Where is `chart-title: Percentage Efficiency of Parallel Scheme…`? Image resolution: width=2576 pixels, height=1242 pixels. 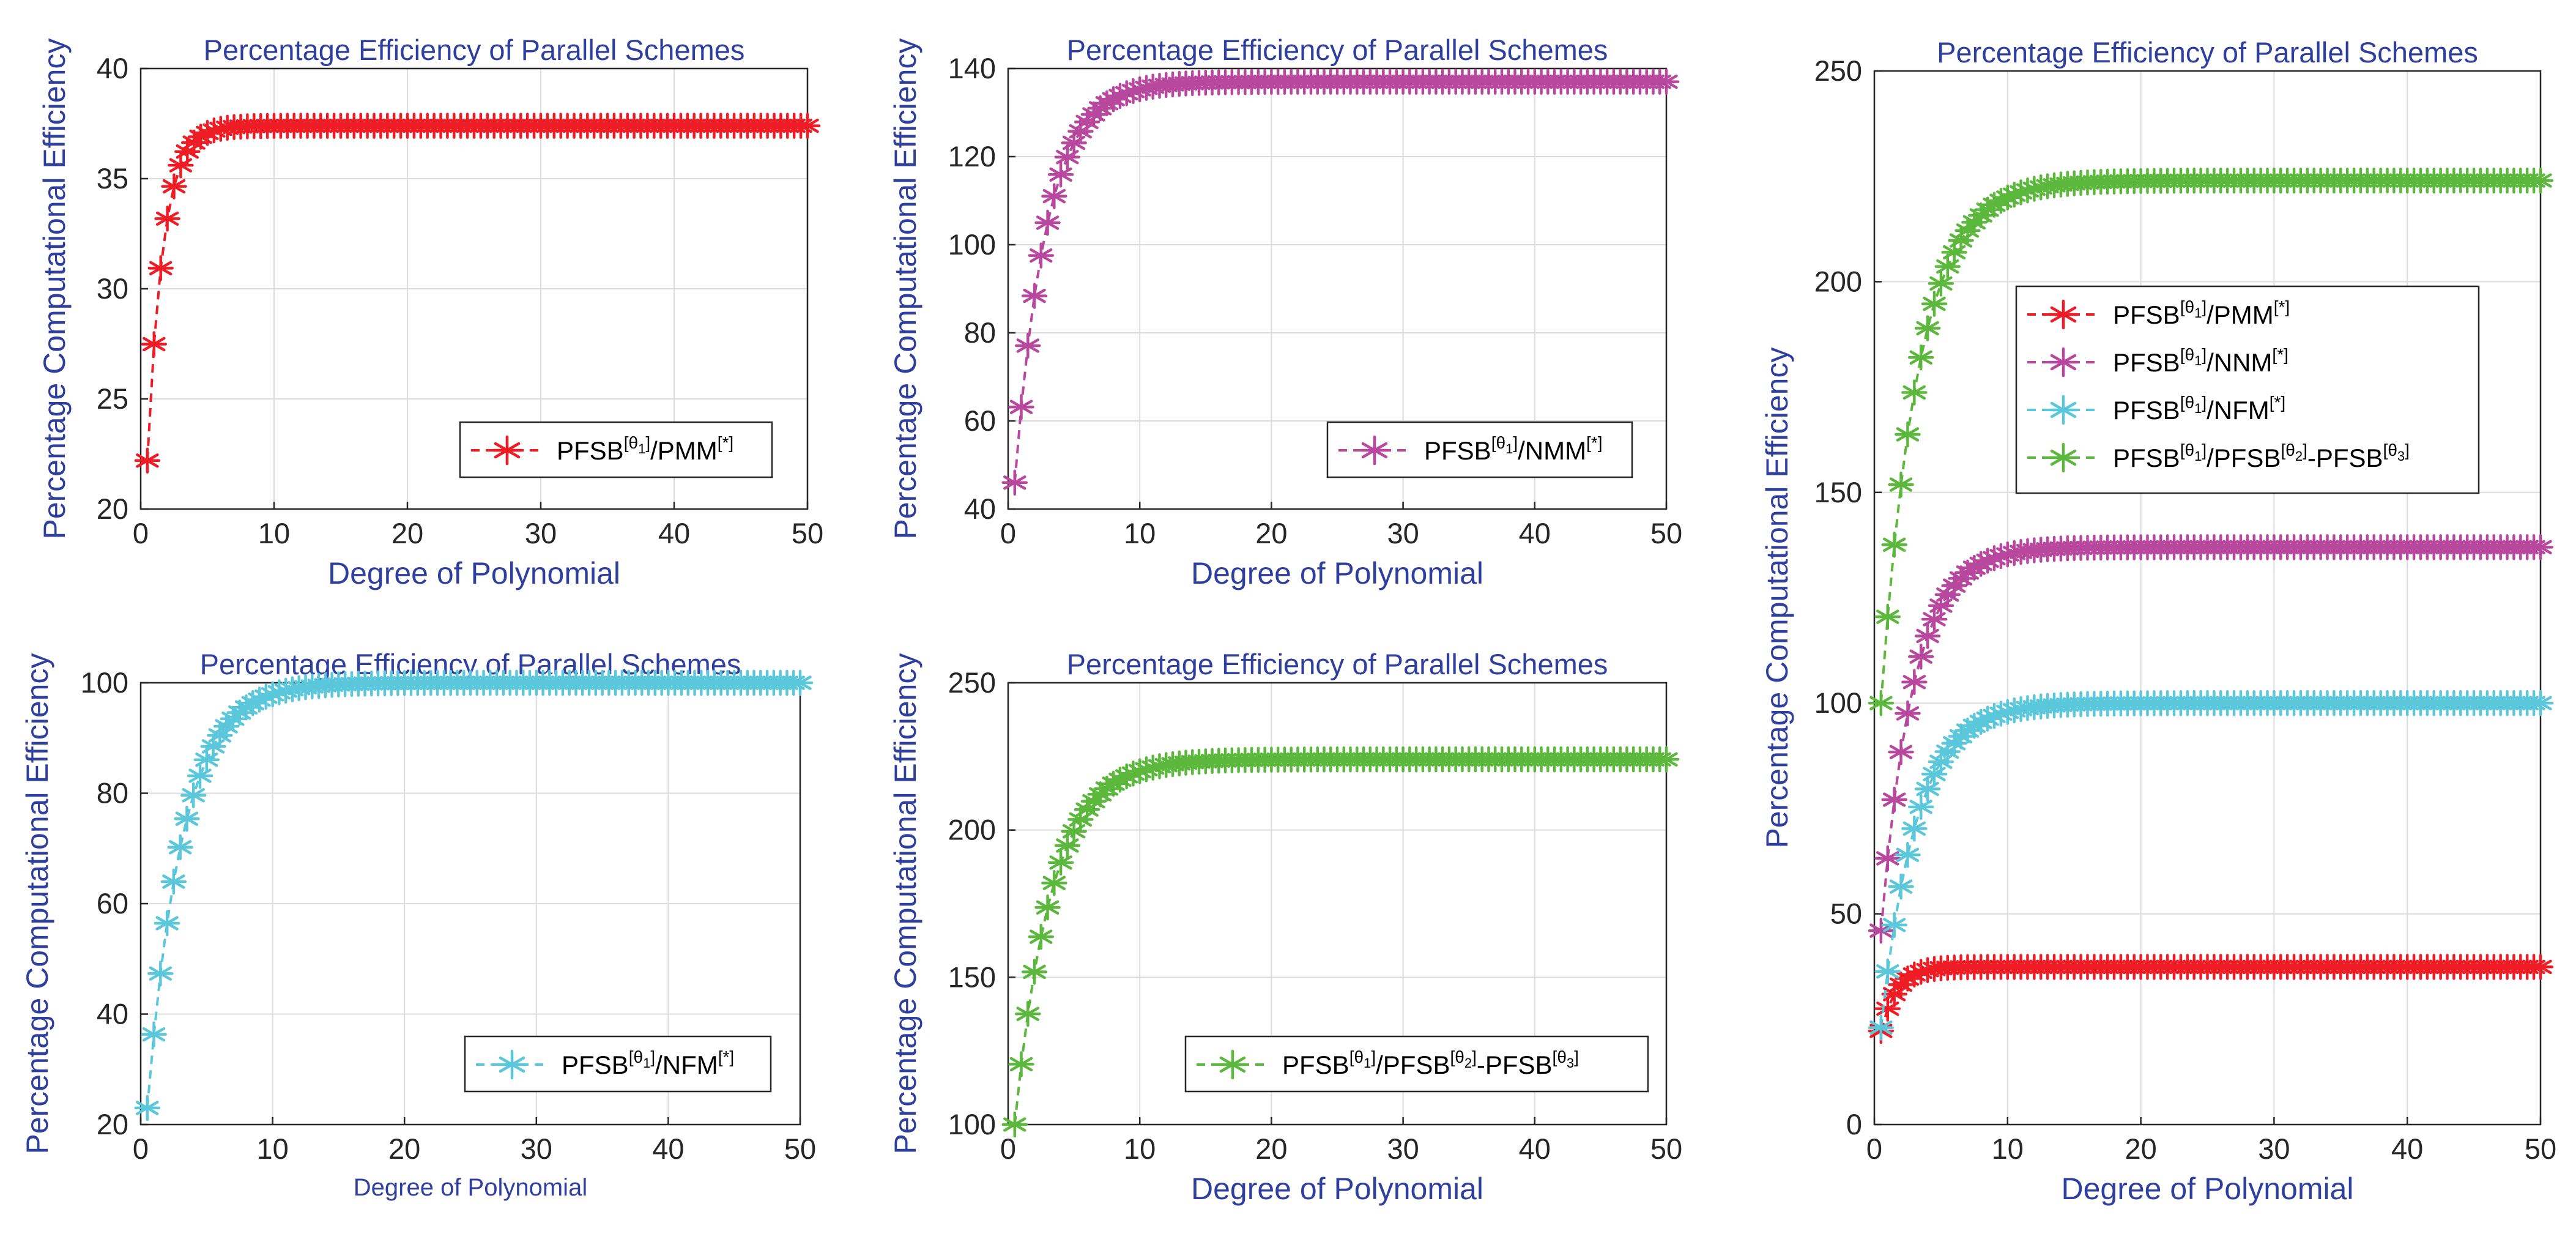 chart-title: Percentage Efficiency of Parallel Scheme… is located at coordinates (2207, 52).